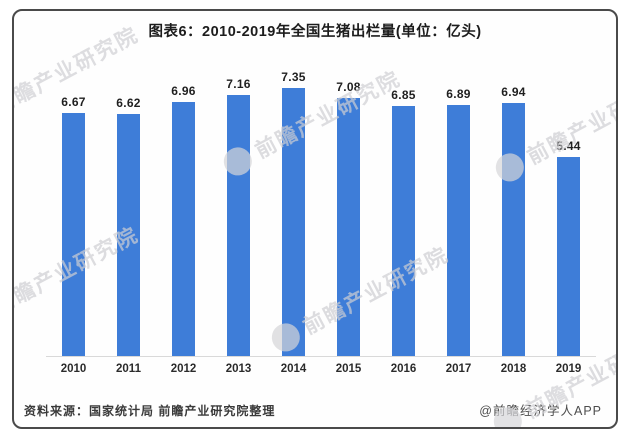 The width and height of the screenshot is (637, 445). Describe the element at coordinates (293, 369) in the screenshot. I see `x-tick-label: 2014` at that location.